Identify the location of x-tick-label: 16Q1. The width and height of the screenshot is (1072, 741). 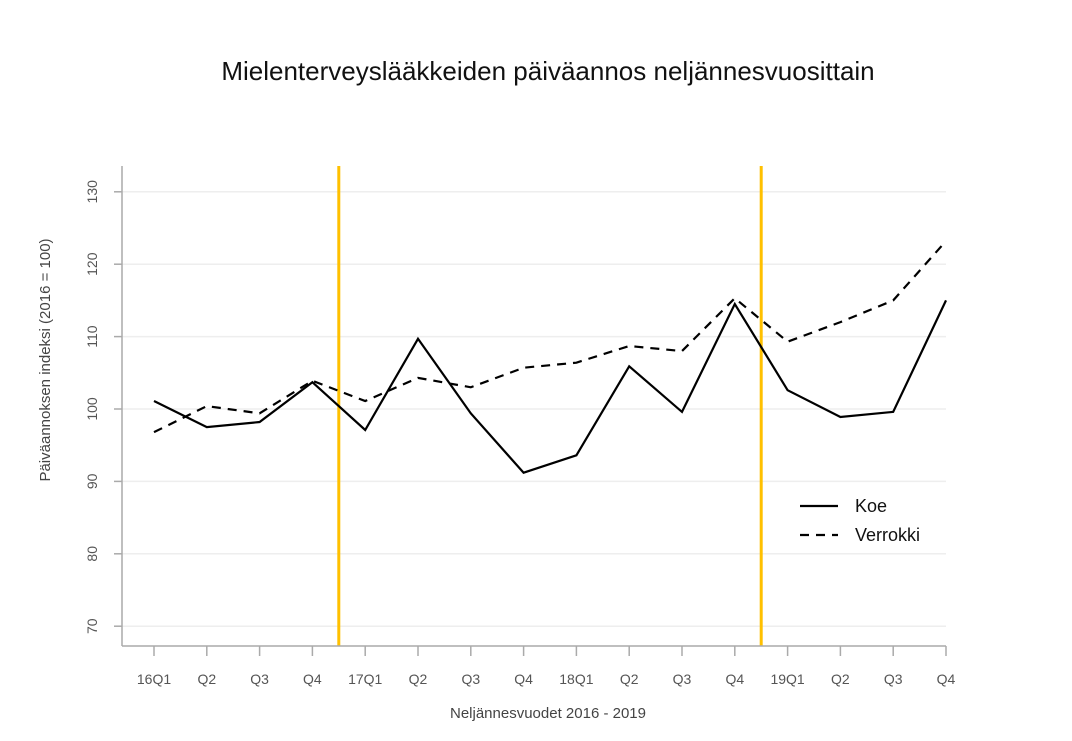
(154, 679).